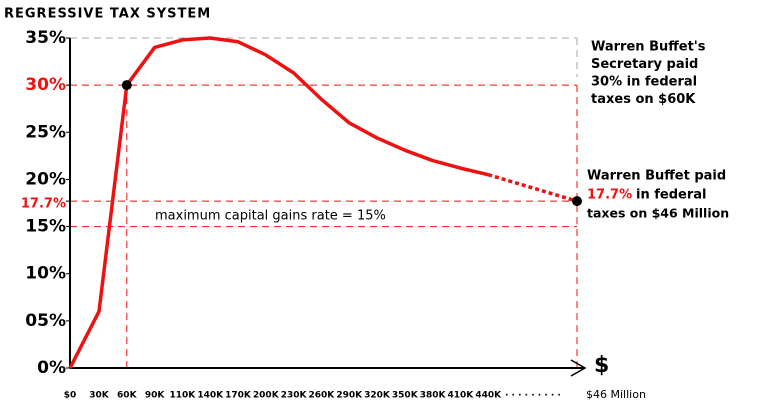 This screenshot has height=411, width=766. I want to click on x-tick-label: $46 Million, so click(616, 394).